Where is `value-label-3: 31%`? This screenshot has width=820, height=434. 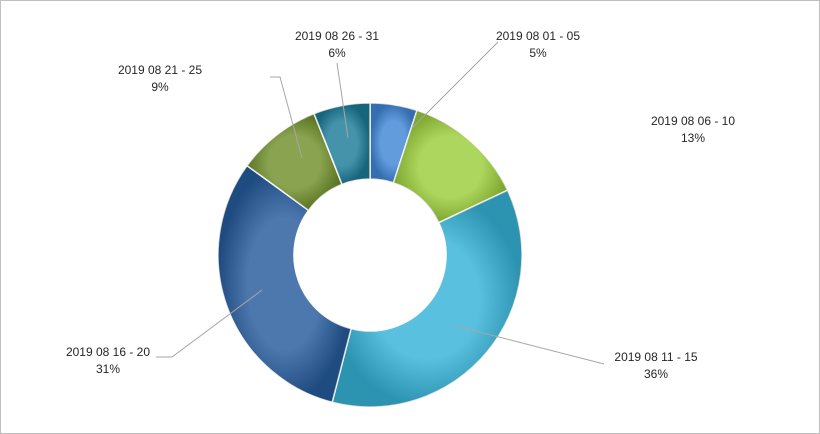 value-label-3: 31% is located at coordinates (108, 369).